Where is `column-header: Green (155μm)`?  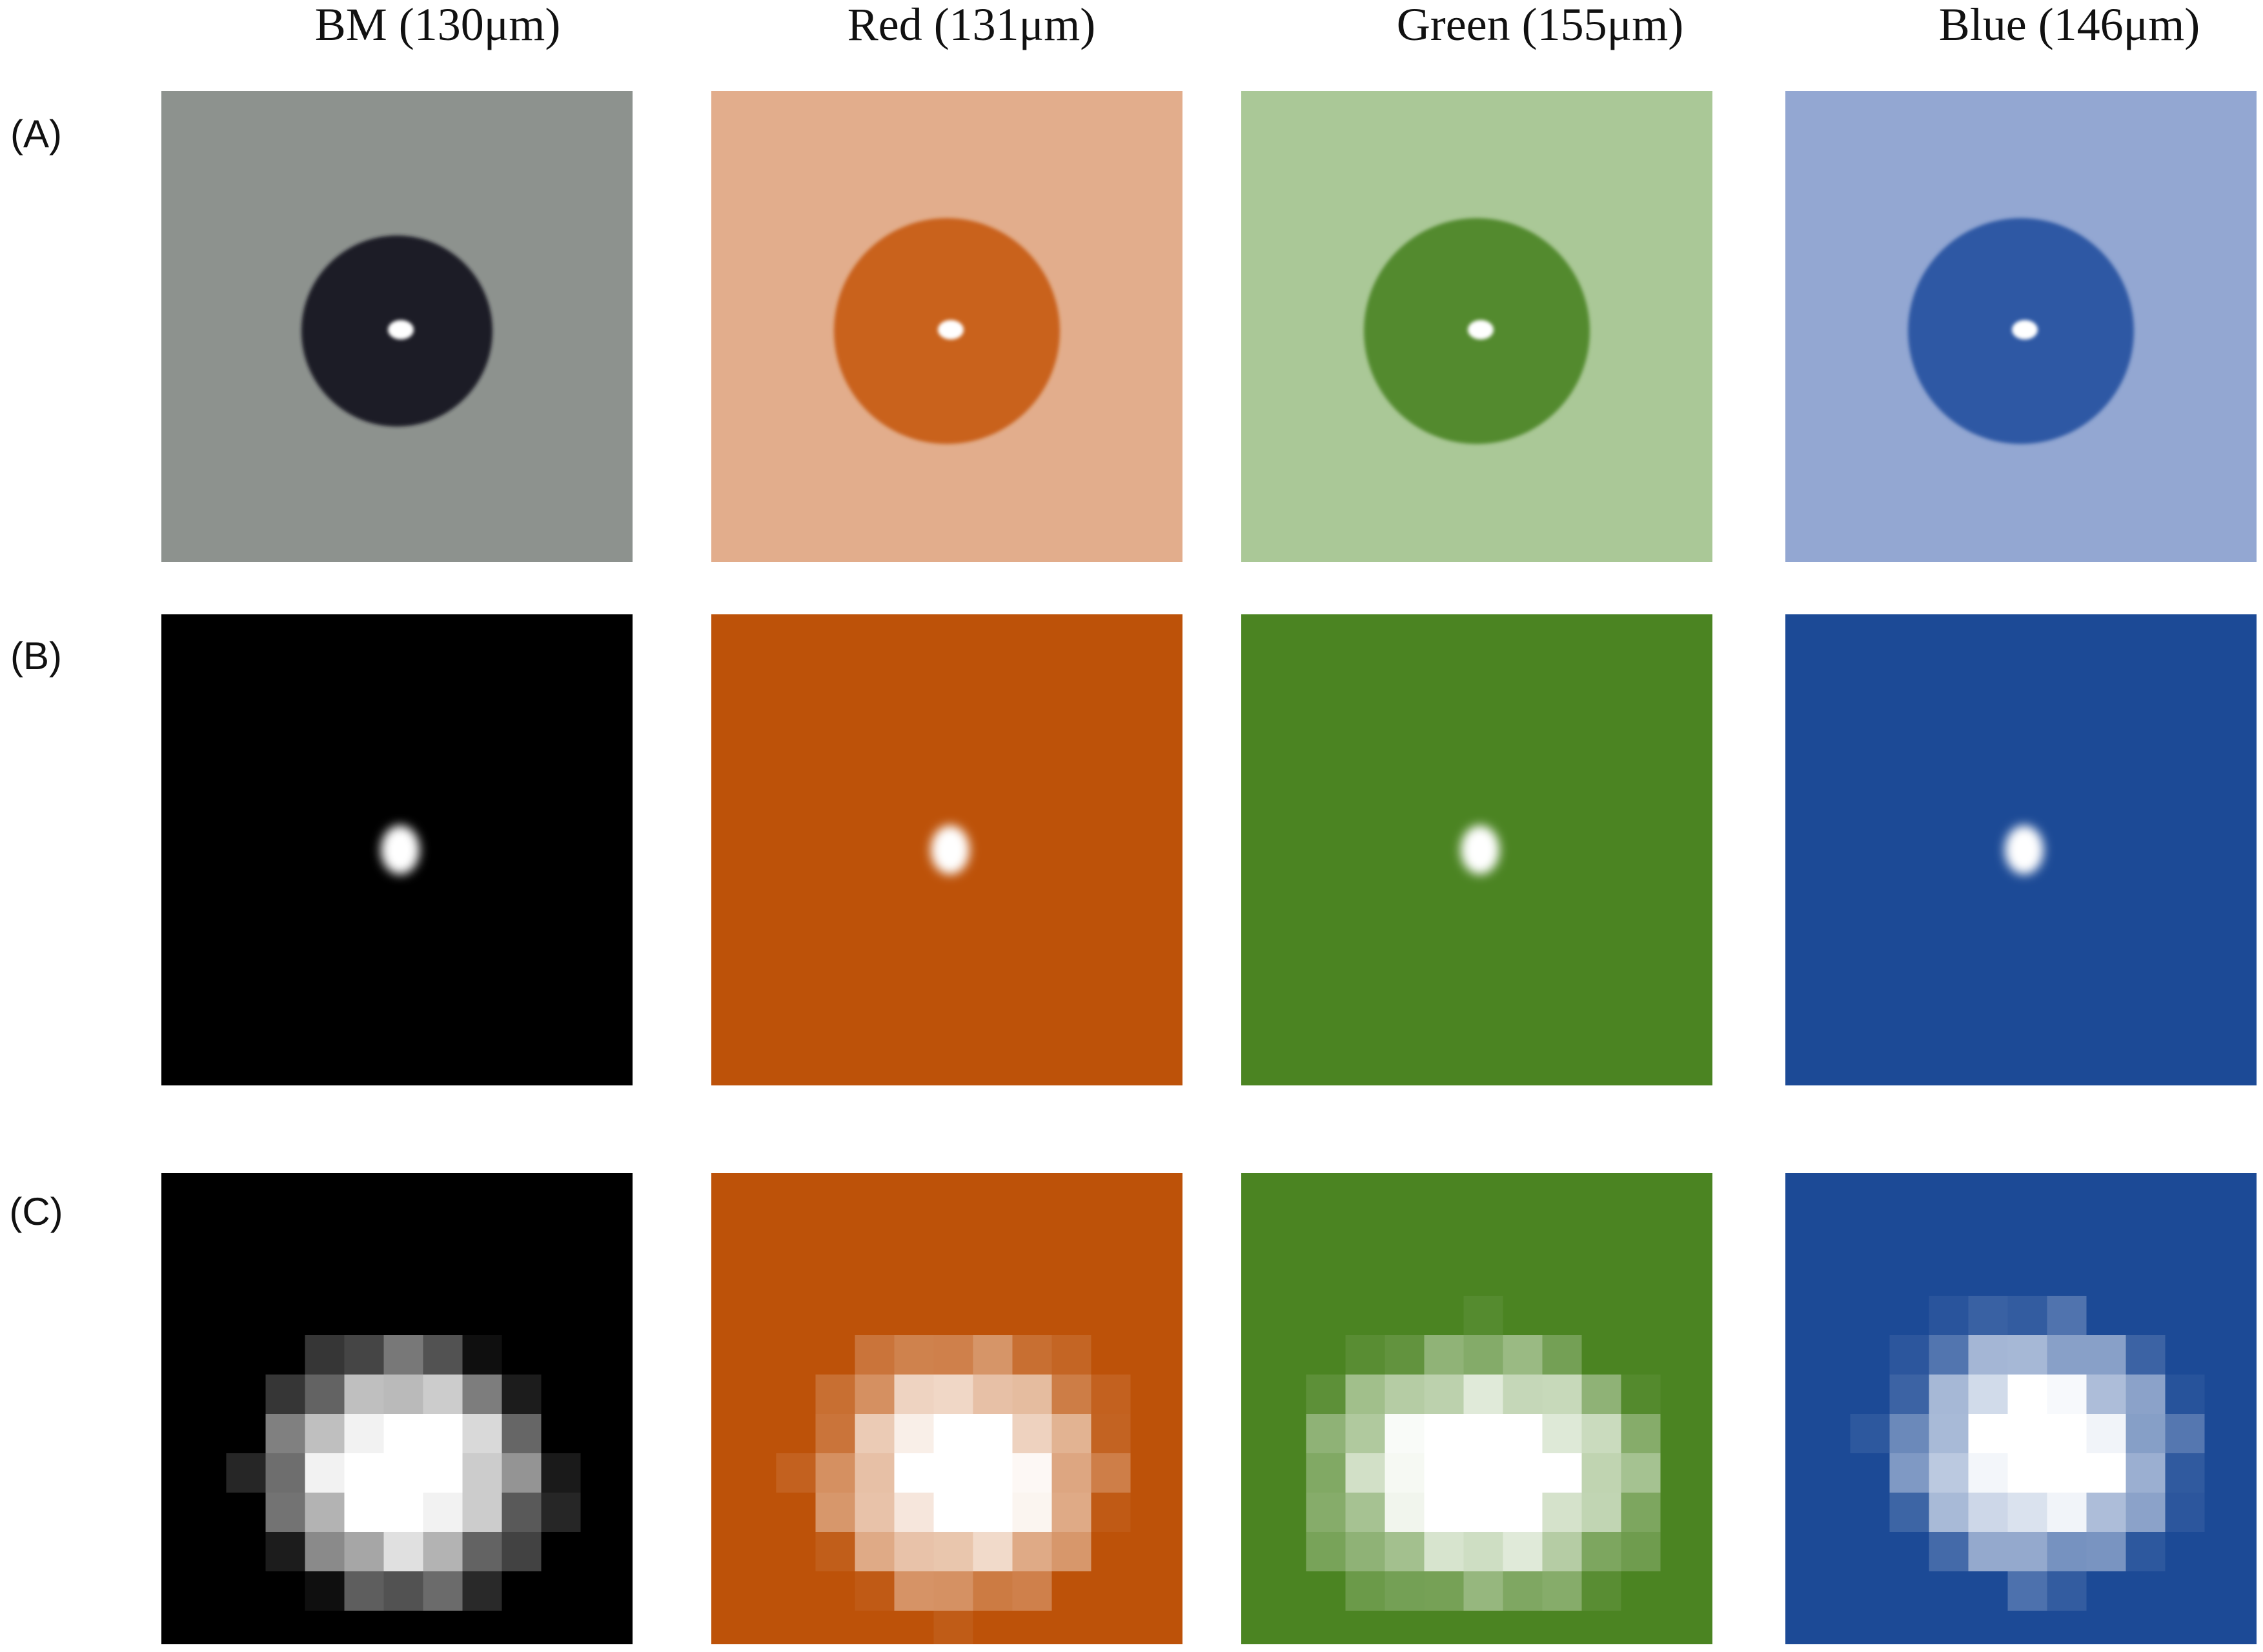 column-header: Green (155μm) is located at coordinates (1540, 25).